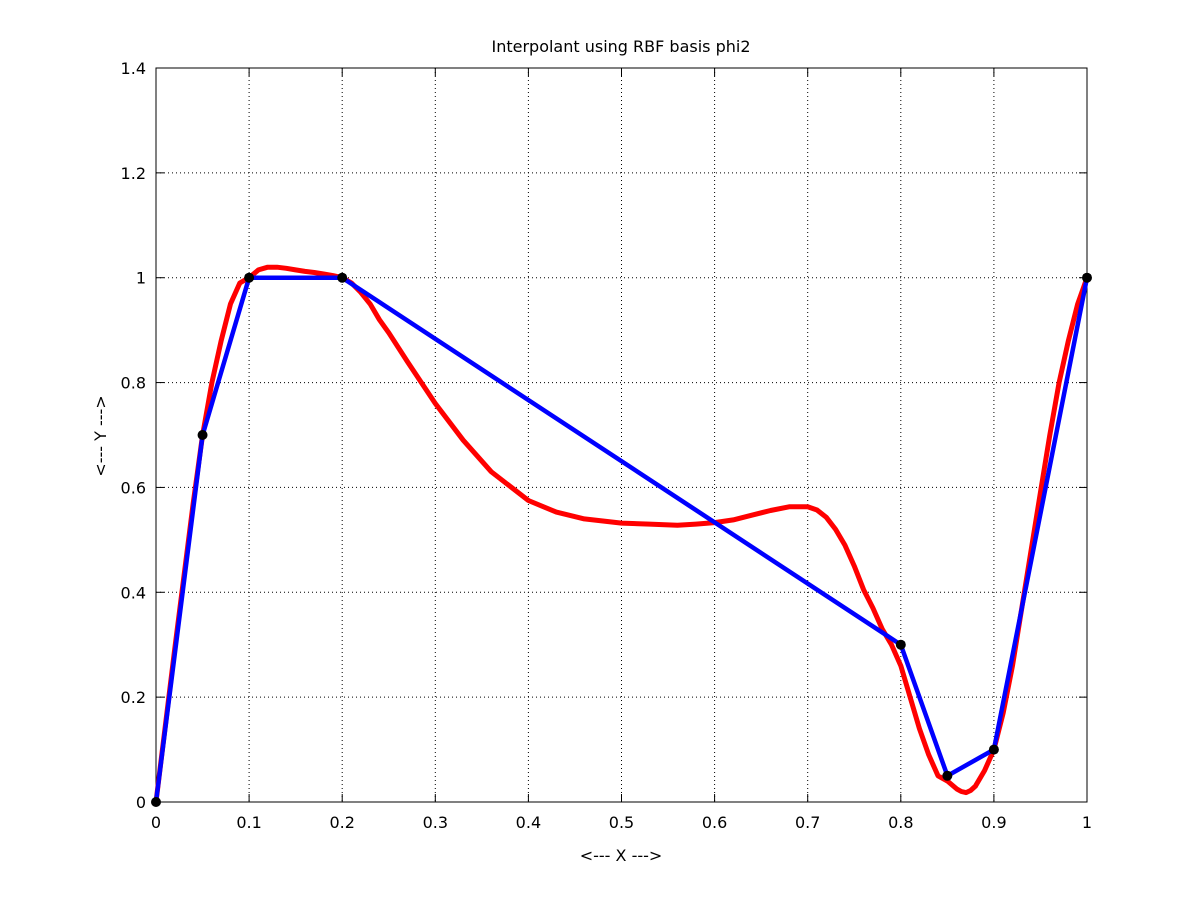 The height and width of the screenshot is (901, 1200). I want to click on y-tick-label: 1, so click(141, 278).